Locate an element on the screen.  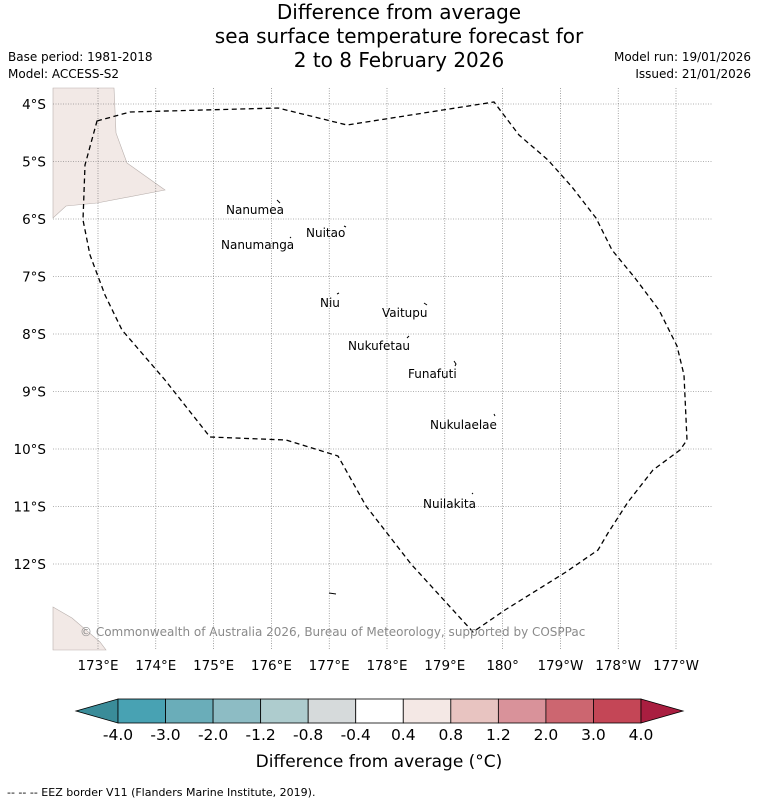
meta-left: Base period: 1981-2018 Model: ACCESS-S2 is located at coordinates (80, 66).